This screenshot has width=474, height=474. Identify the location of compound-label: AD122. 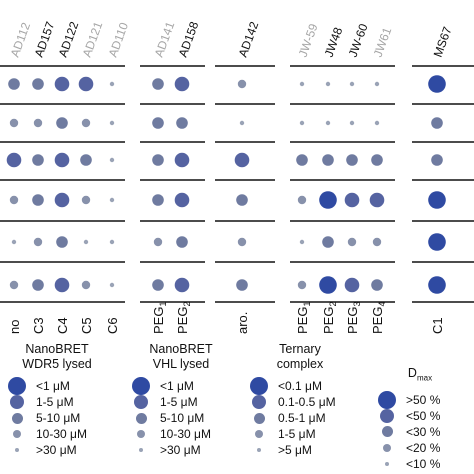
(69, 39).